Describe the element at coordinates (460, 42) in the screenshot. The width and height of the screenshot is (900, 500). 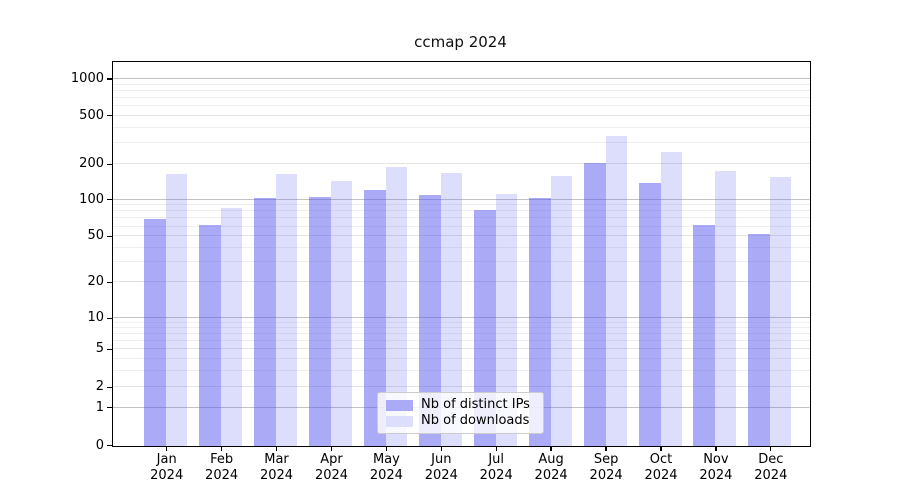
I see `chart-title: ccmap 2024` at that location.